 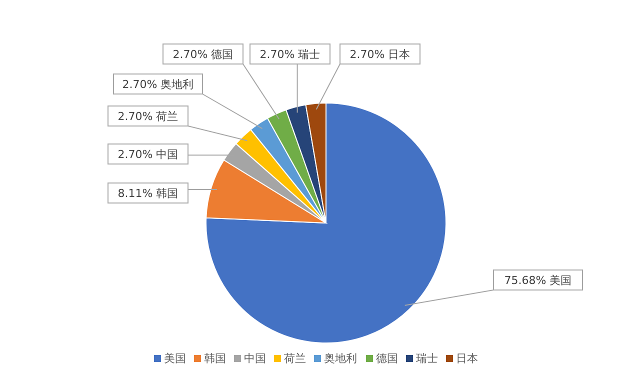 I want to click on text: 2.70% 德国, so click(x=203, y=54).